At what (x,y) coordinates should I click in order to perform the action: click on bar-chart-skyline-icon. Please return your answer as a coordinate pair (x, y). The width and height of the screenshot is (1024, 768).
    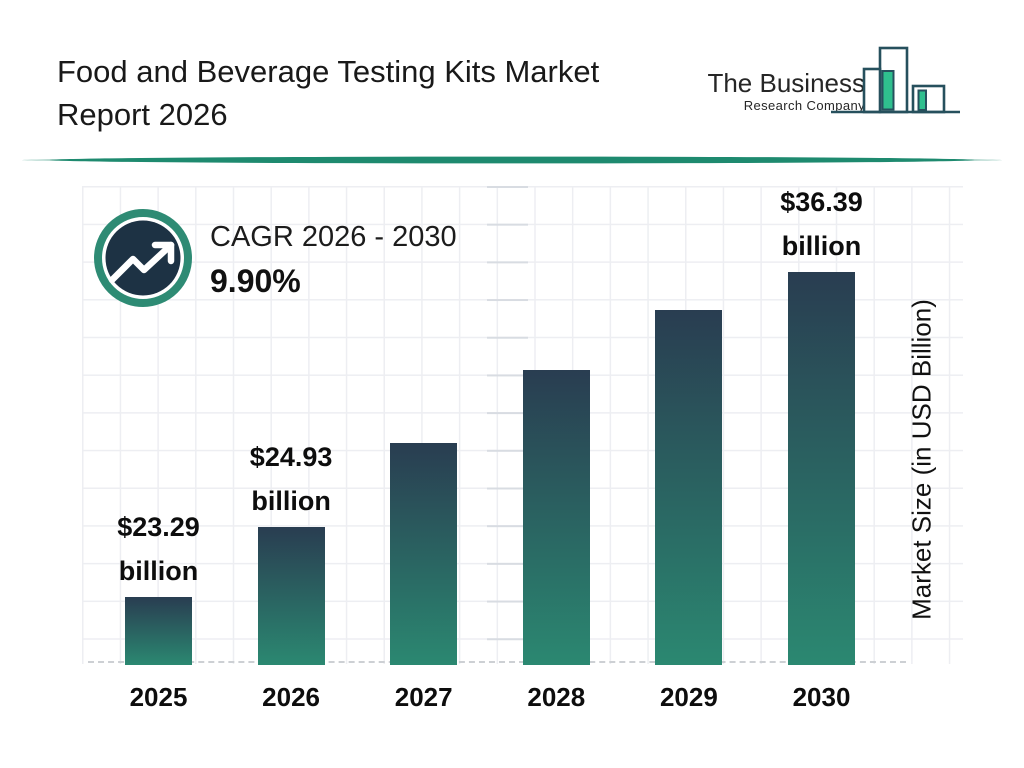
    Looking at the image, I should click on (895, 80).